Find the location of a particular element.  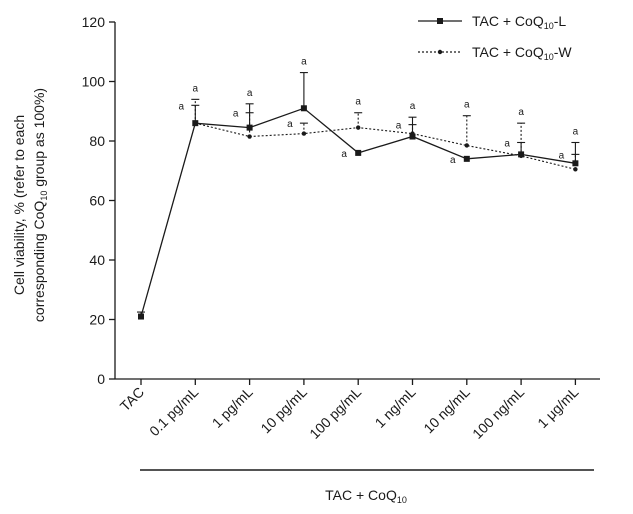

sig-letter-top-5: a is located at coordinates (413, 106).